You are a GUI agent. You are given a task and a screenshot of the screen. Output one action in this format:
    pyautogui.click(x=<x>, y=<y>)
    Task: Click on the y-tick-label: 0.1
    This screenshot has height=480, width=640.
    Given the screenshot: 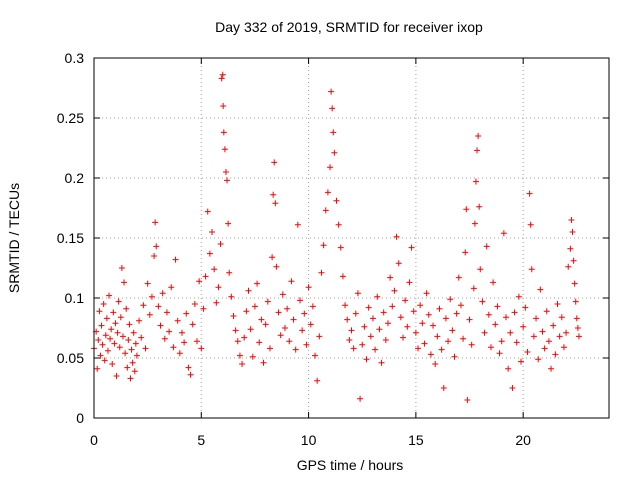 What is the action you would take?
    pyautogui.click(x=75, y=298)
    